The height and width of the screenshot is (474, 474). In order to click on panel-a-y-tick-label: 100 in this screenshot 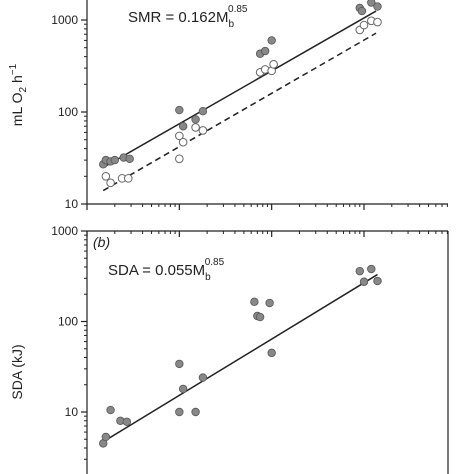, I will do `click(68, 112)`.